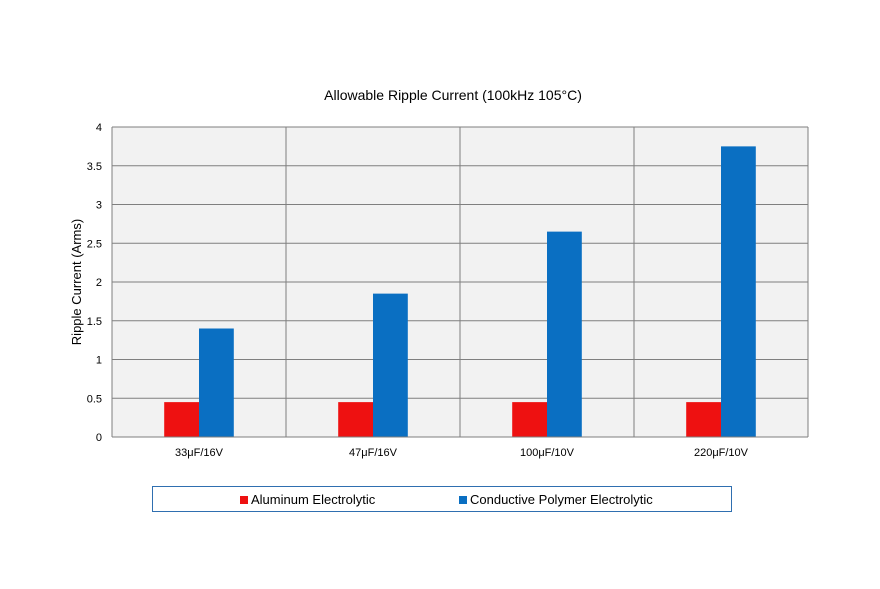  I want to click on x-tick-label: 47μF/16V, so click(373, 453).